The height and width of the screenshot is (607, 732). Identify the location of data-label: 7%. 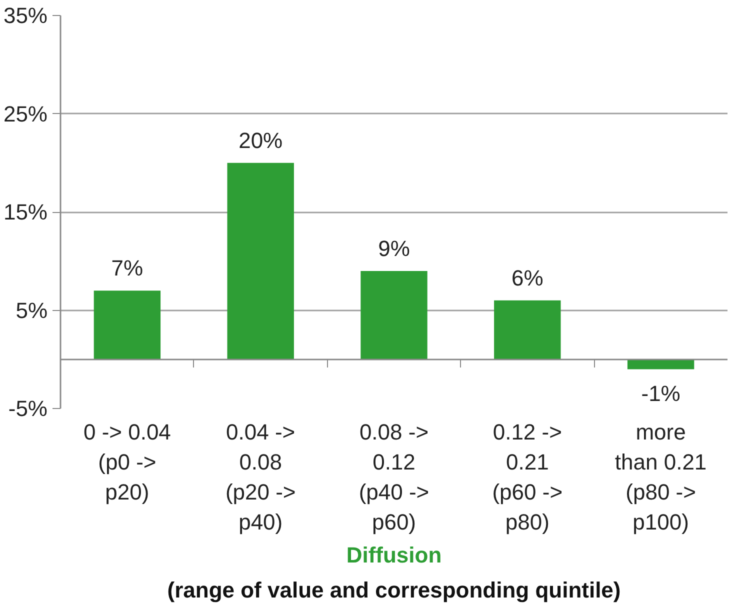
(127, 268).